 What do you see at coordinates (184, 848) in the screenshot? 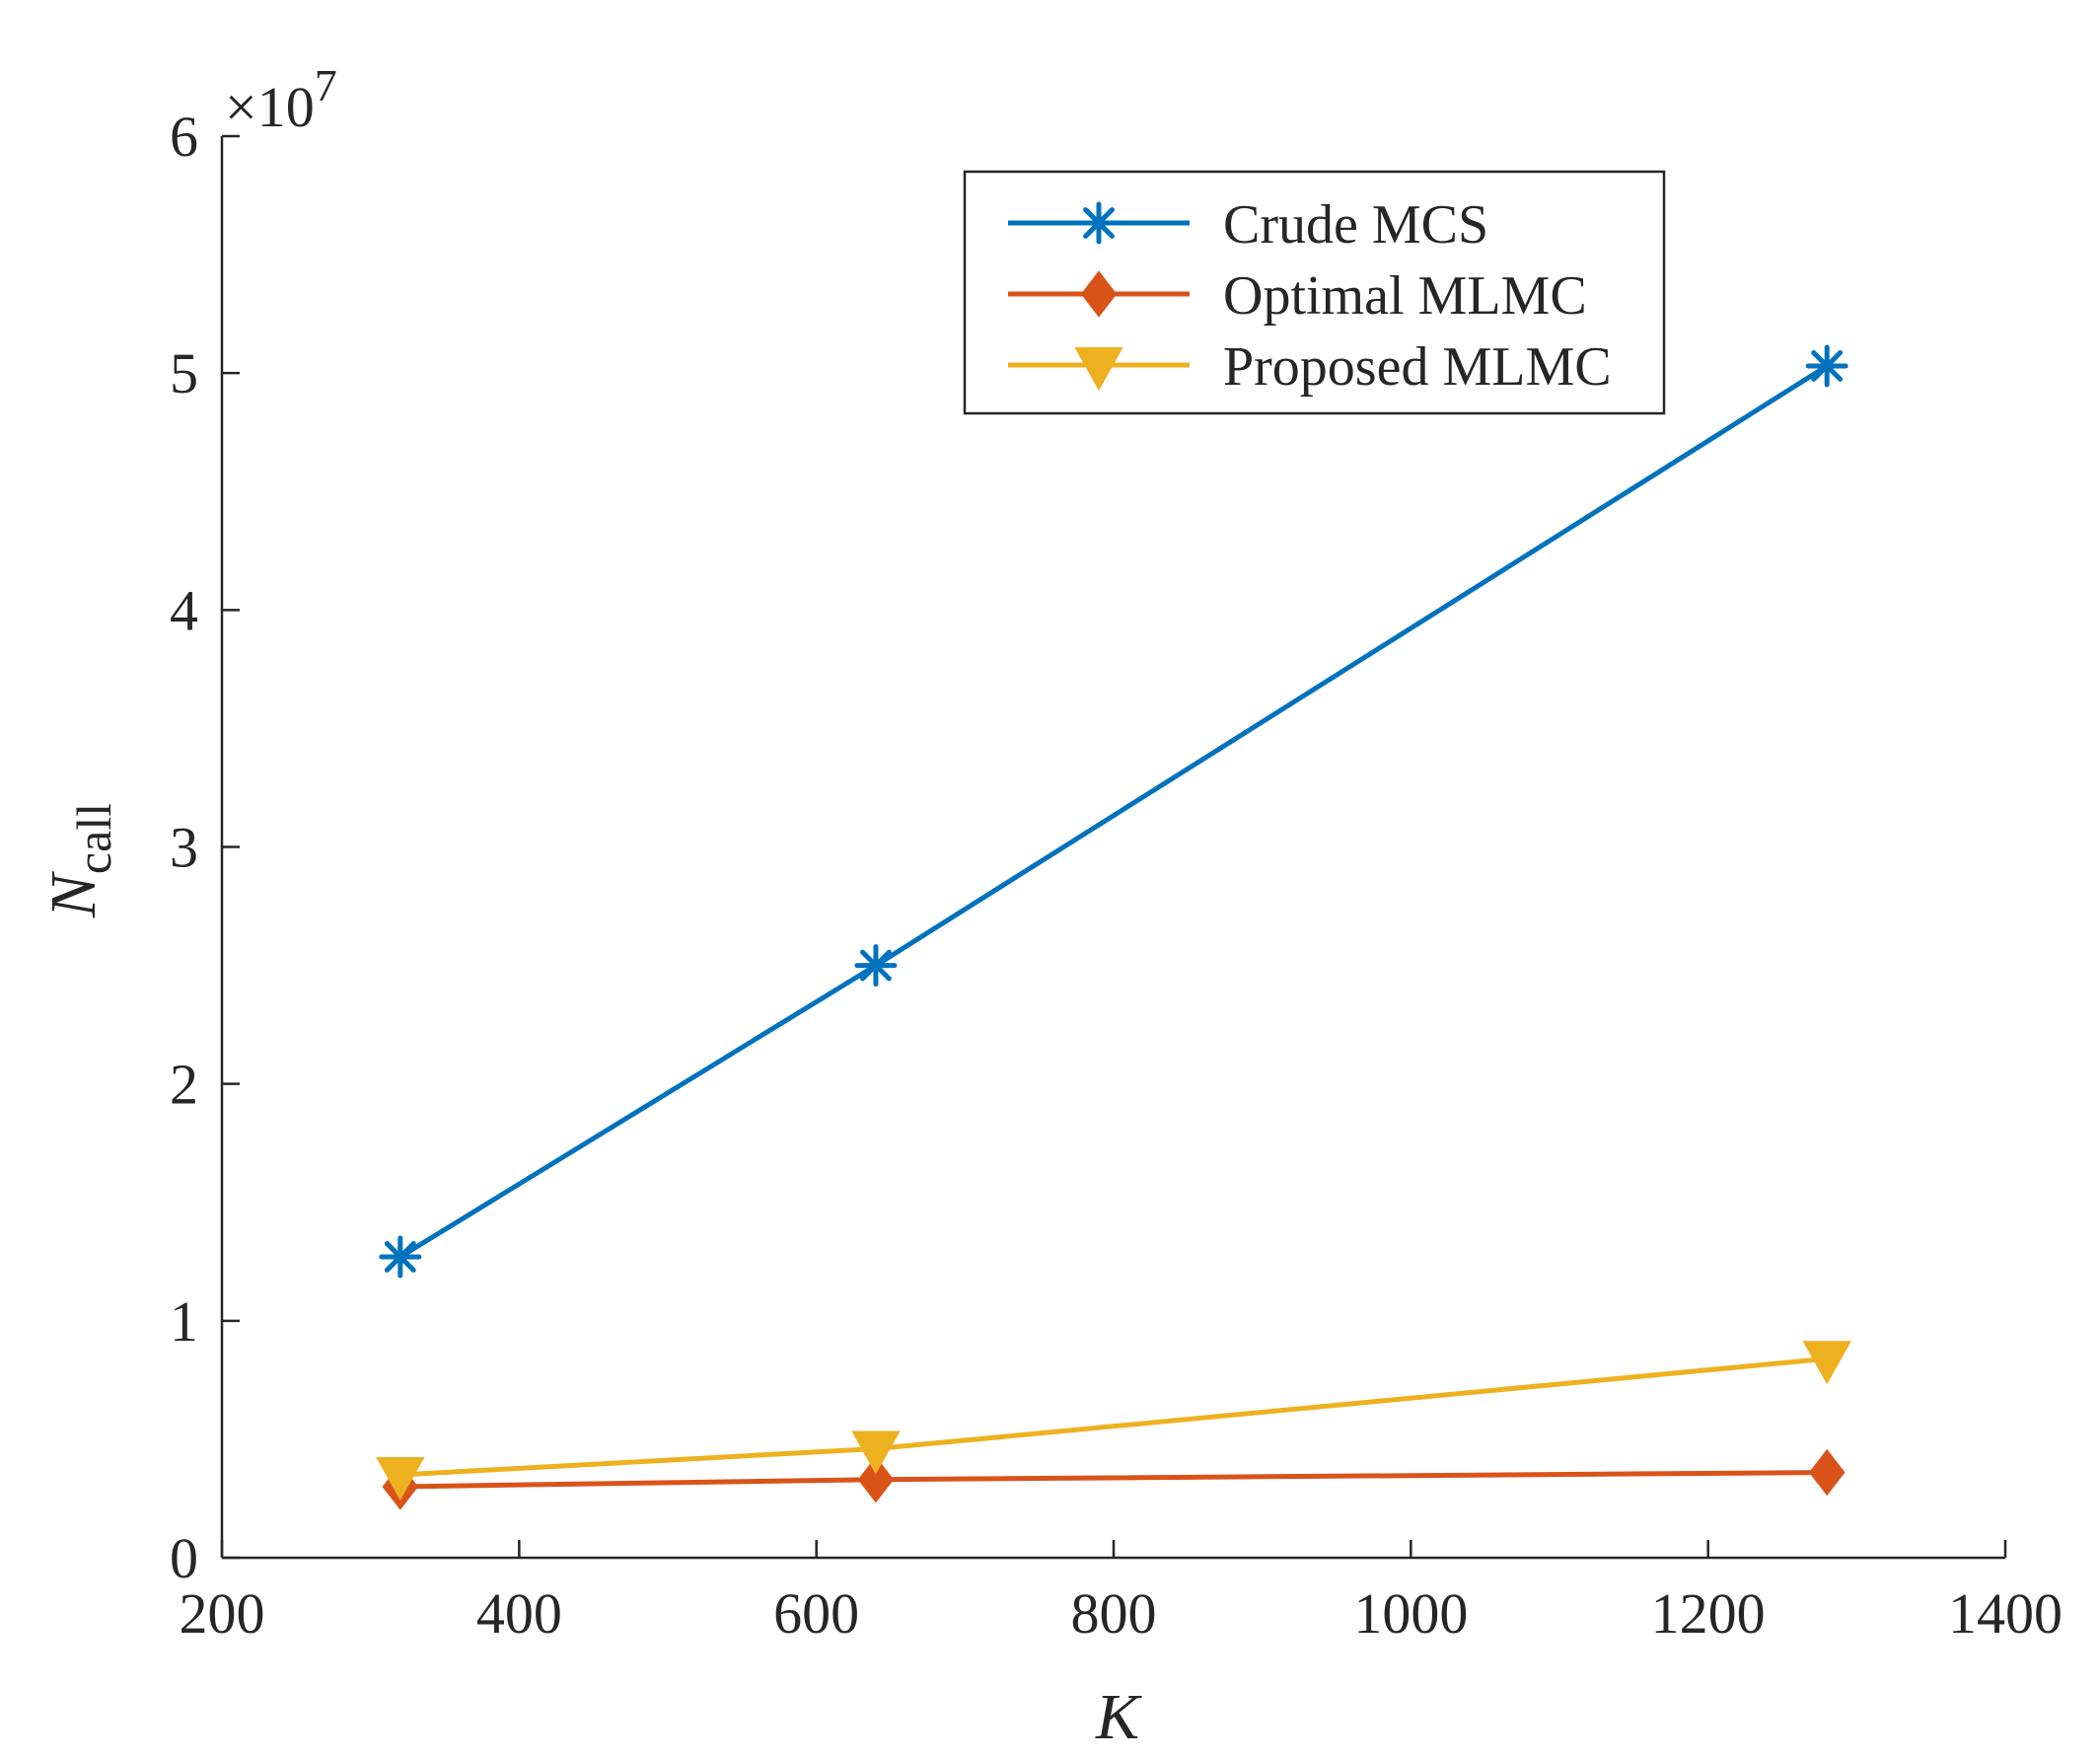
I see `y-tick-label: 3` at bounding box center [184, 848].